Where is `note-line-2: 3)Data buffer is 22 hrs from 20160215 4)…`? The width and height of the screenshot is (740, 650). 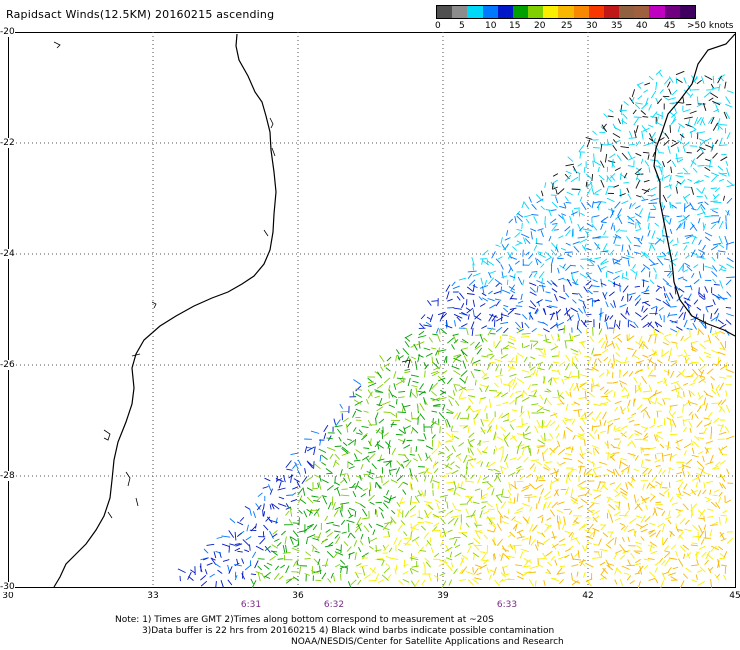 note-line-2: 3)Data buffer is 22 hrs from 20160215 4)… is located at coordinates (348, 631).